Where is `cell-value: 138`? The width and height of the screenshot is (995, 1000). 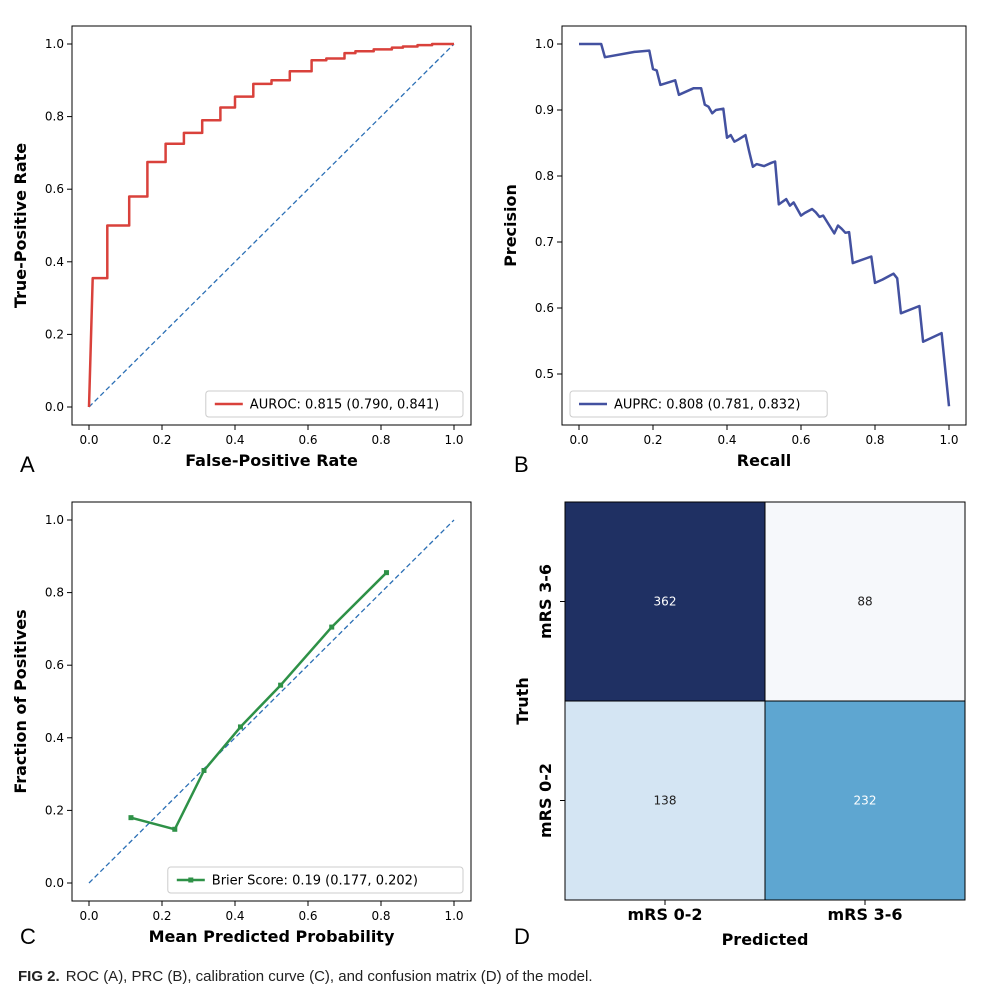
cell-value: 138 is located at coordinates (665, 801).